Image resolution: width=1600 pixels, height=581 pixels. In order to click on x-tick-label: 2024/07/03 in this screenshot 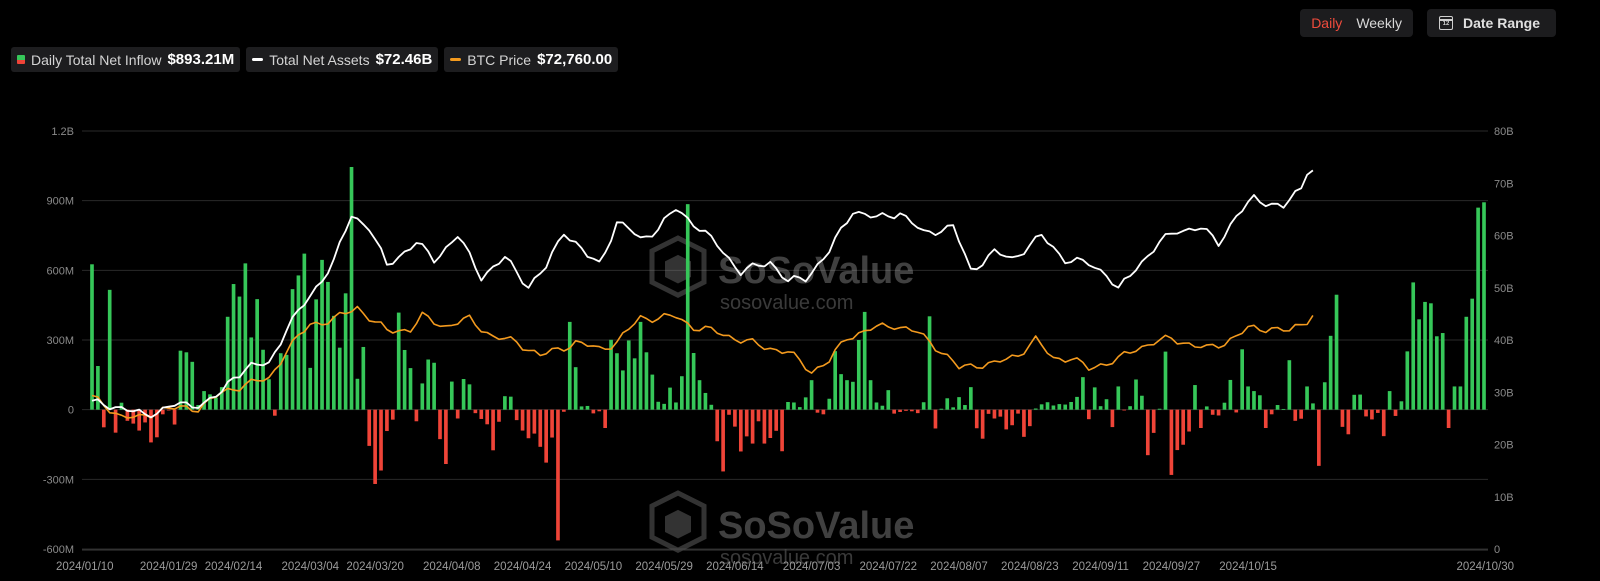, I will do `click(812, 567)`.